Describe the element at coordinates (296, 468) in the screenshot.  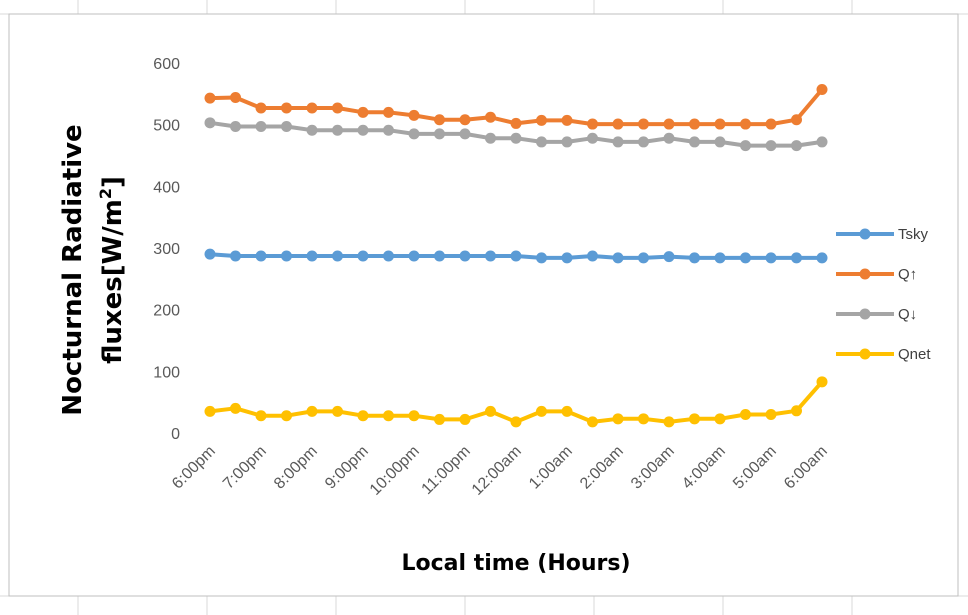
I see `x-tick-label: 8:00pm` at that location.